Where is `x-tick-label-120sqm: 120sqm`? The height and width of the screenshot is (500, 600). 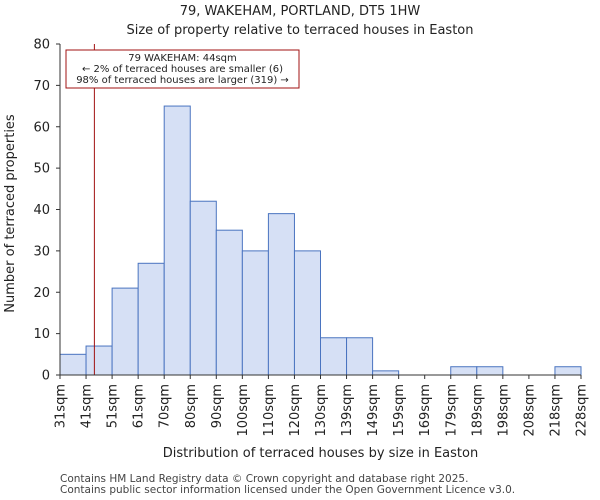
x-tick-label-120sqm: 120sqm is located at coordinates (295, 410).